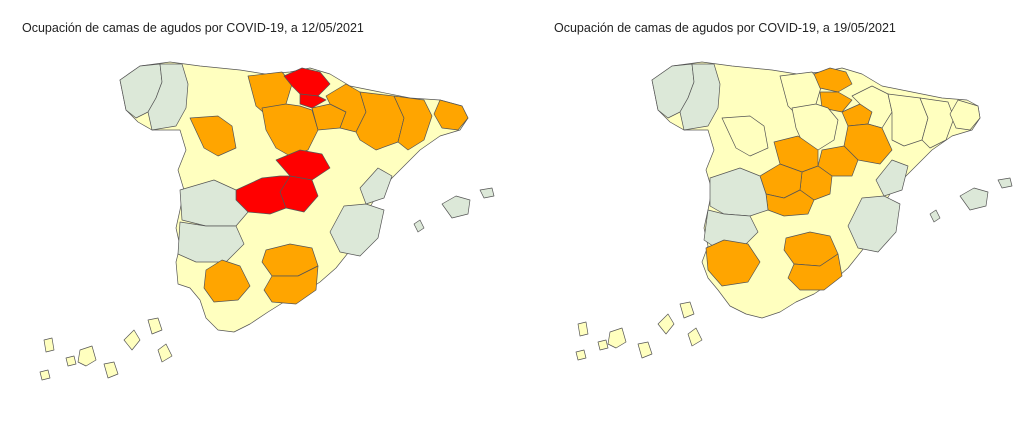 This screenshot has width=1024, height=438. Describe the element at coordinates (790, 203) in the screenshot. I see `region-toledo` at that location.